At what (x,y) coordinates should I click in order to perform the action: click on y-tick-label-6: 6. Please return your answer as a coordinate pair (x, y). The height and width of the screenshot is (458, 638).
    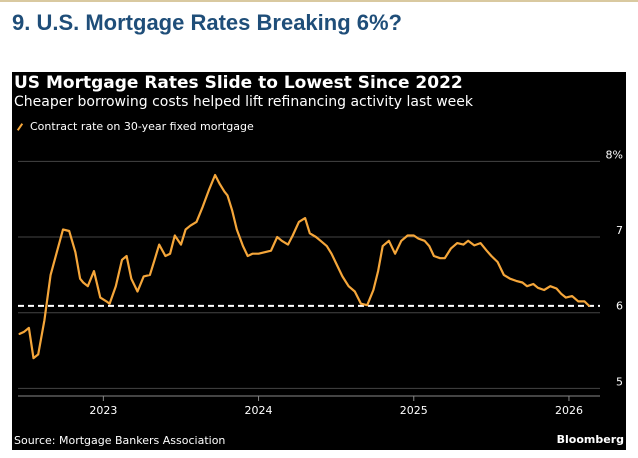
    Looking at the image, I should click on (619, 306).